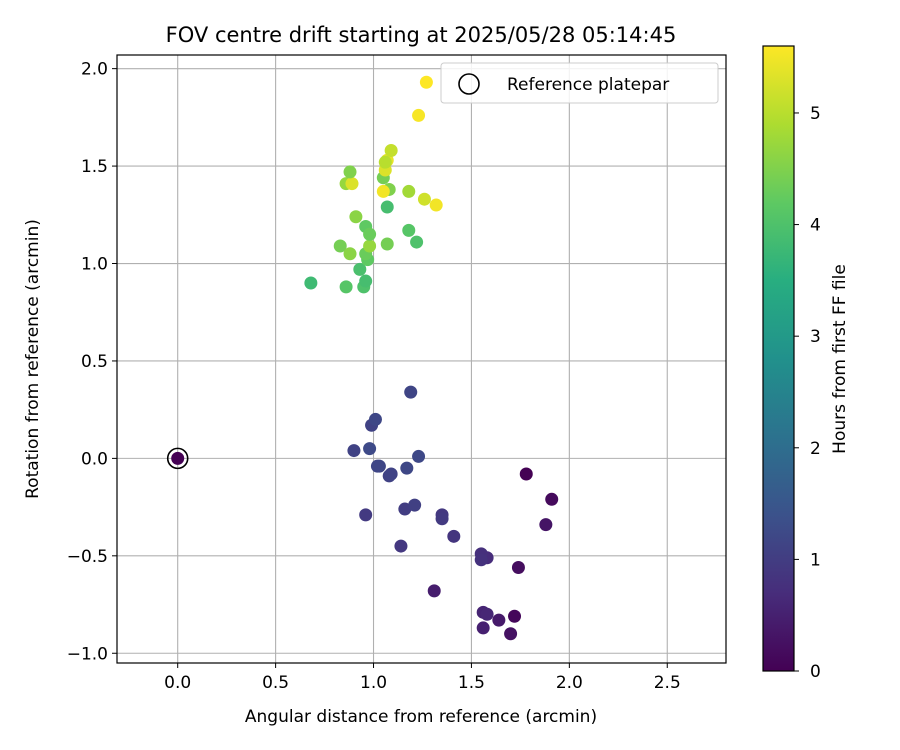 Image resolution: width=900 pixels, height=750 pixels. I want to click on colorbar-tick-label: 3, so click(815, 337).